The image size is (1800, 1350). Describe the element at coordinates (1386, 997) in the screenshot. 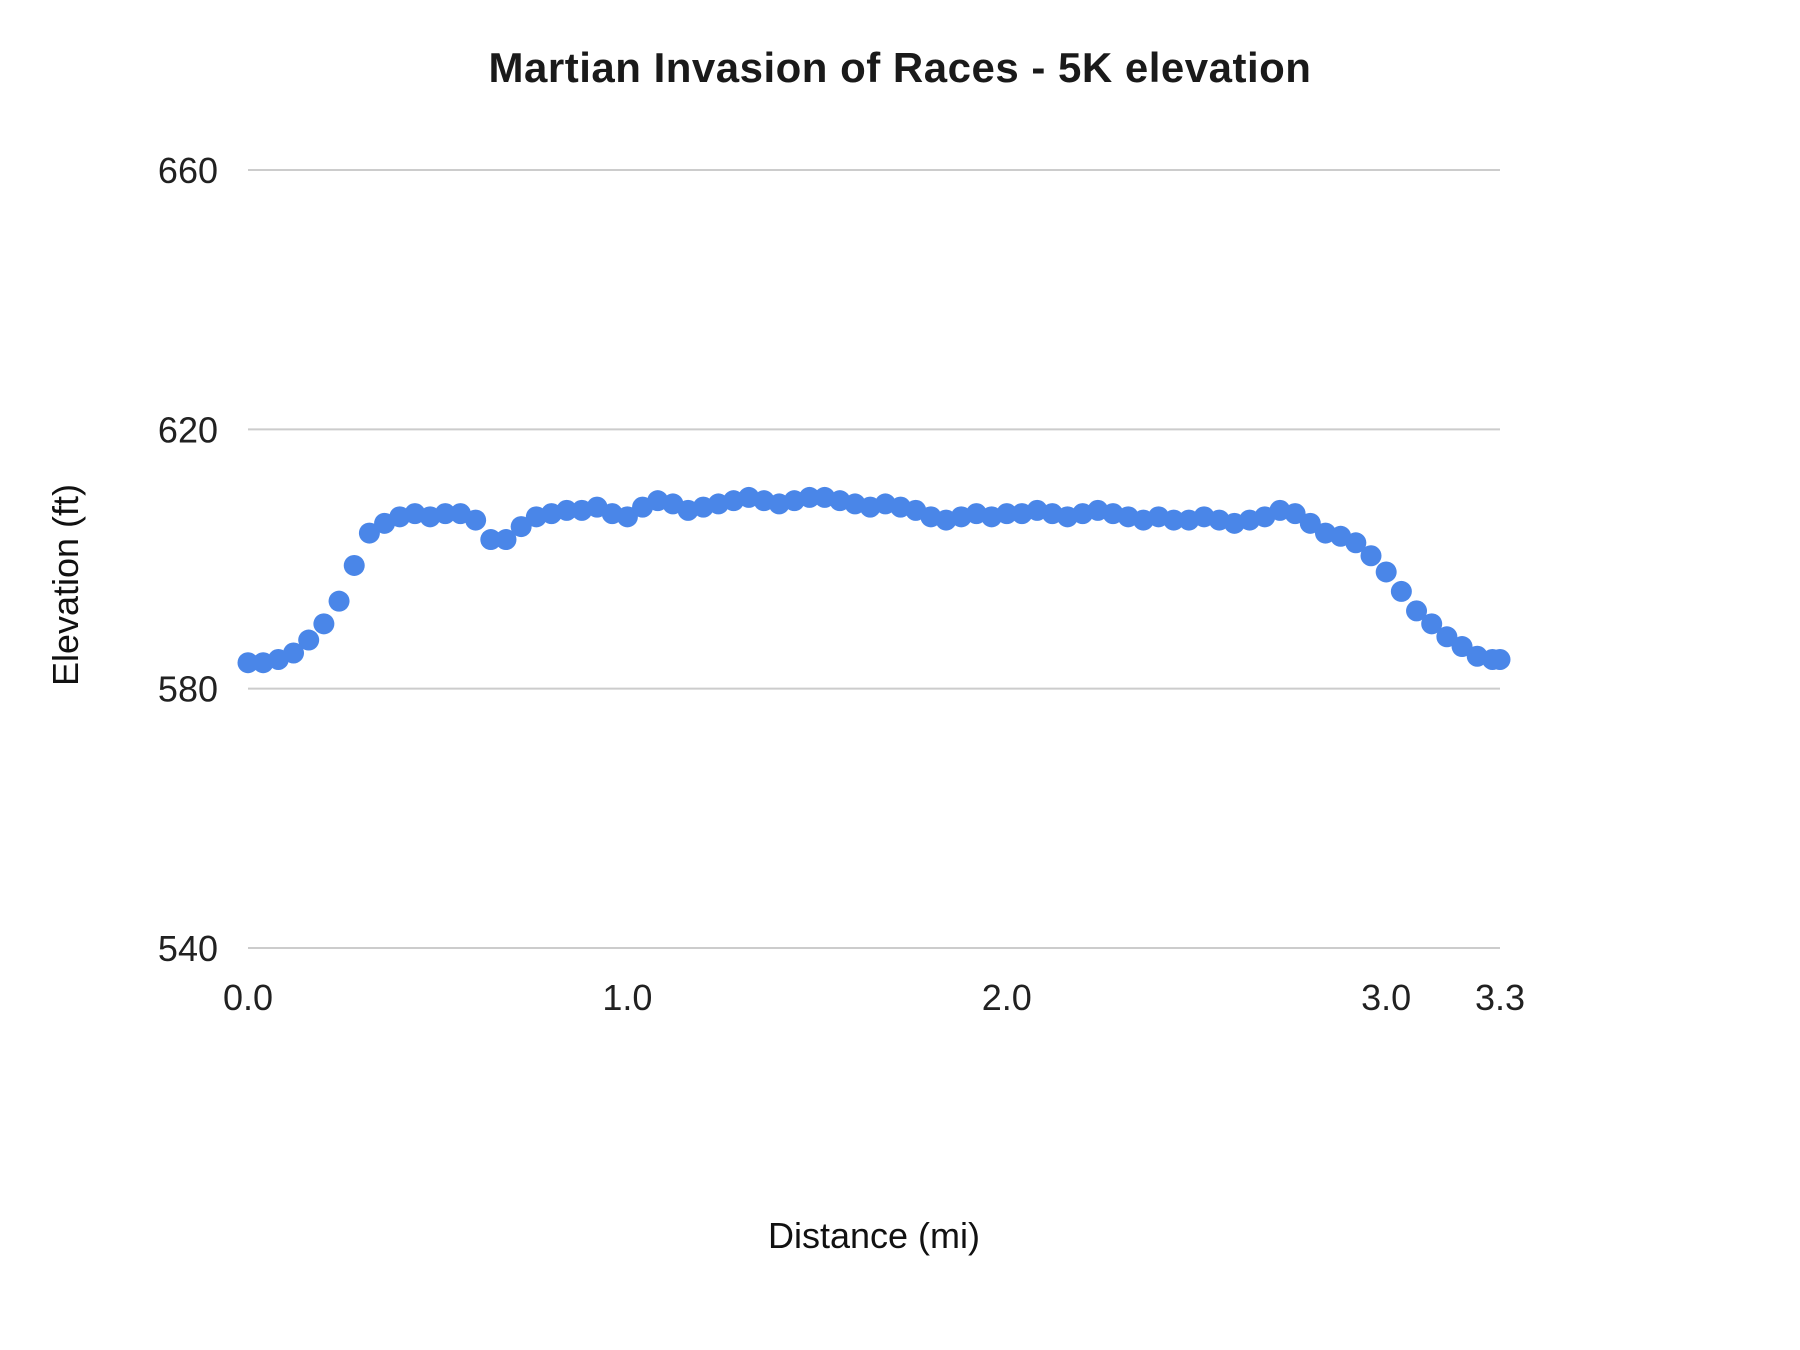

I see `x-tick-label: 3.0` at that location.